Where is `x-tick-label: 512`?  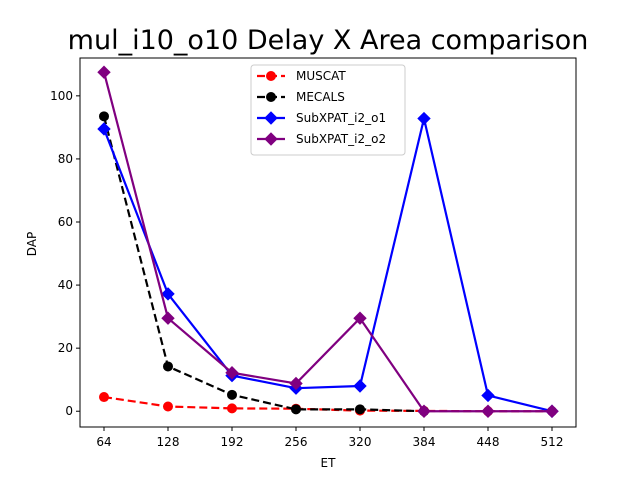
x-tick-label: 512 is located at coordinates (552, 442).